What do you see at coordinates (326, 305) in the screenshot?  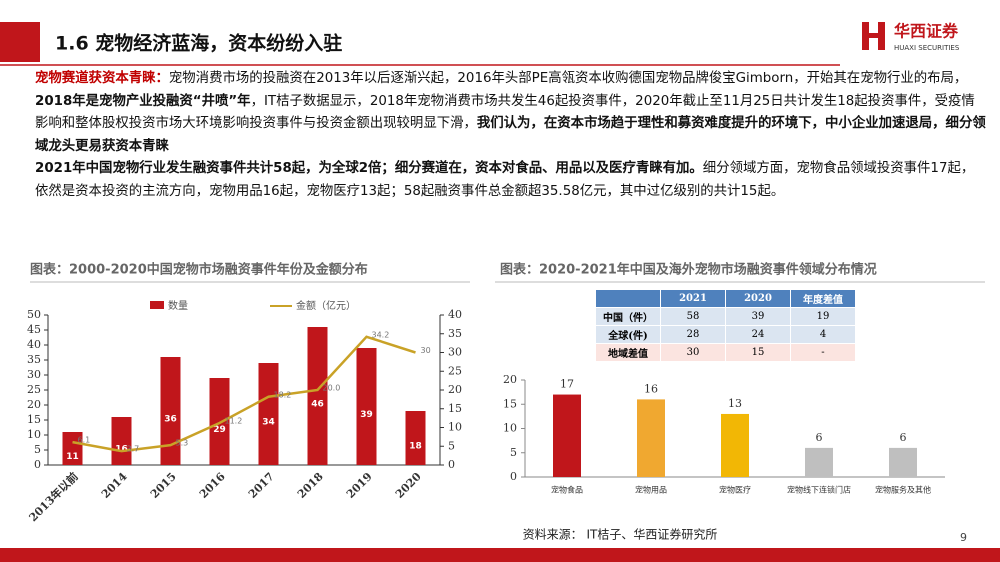 I see `legend-label: 金额（亿元）` at bounding box center [326, 305].